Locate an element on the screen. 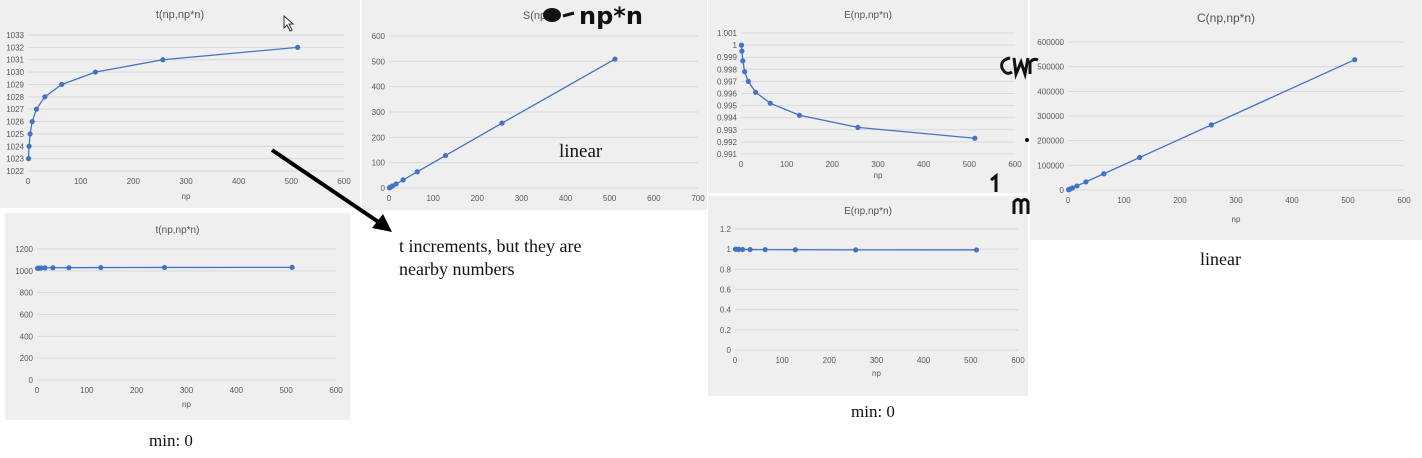 Image resolution: width=1422 pixels, height=458 pixels. y-tick-label: 1031 is located at coordinates (15, 60).